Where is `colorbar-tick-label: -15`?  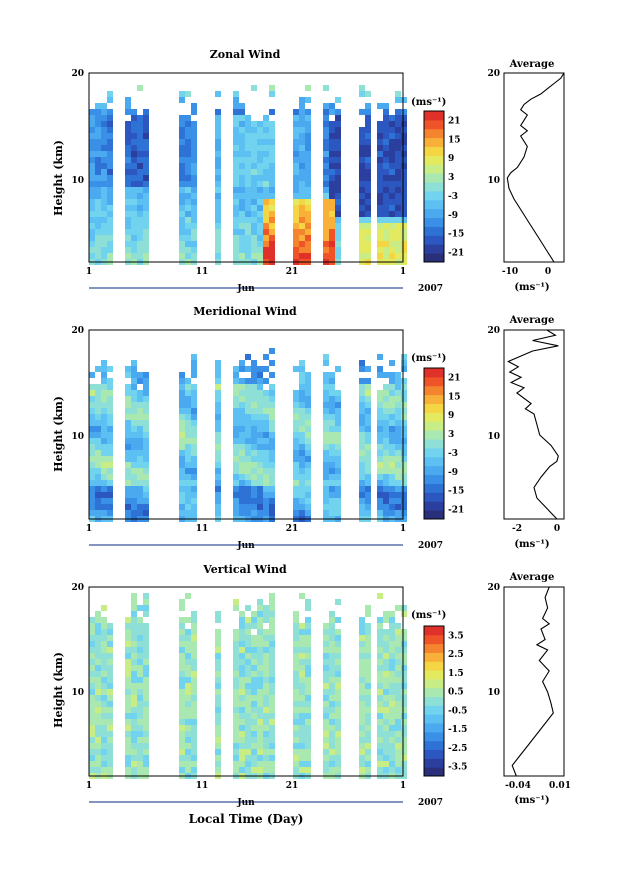 colorbar-tick-label: -15 is located at coordinates (456, 492).